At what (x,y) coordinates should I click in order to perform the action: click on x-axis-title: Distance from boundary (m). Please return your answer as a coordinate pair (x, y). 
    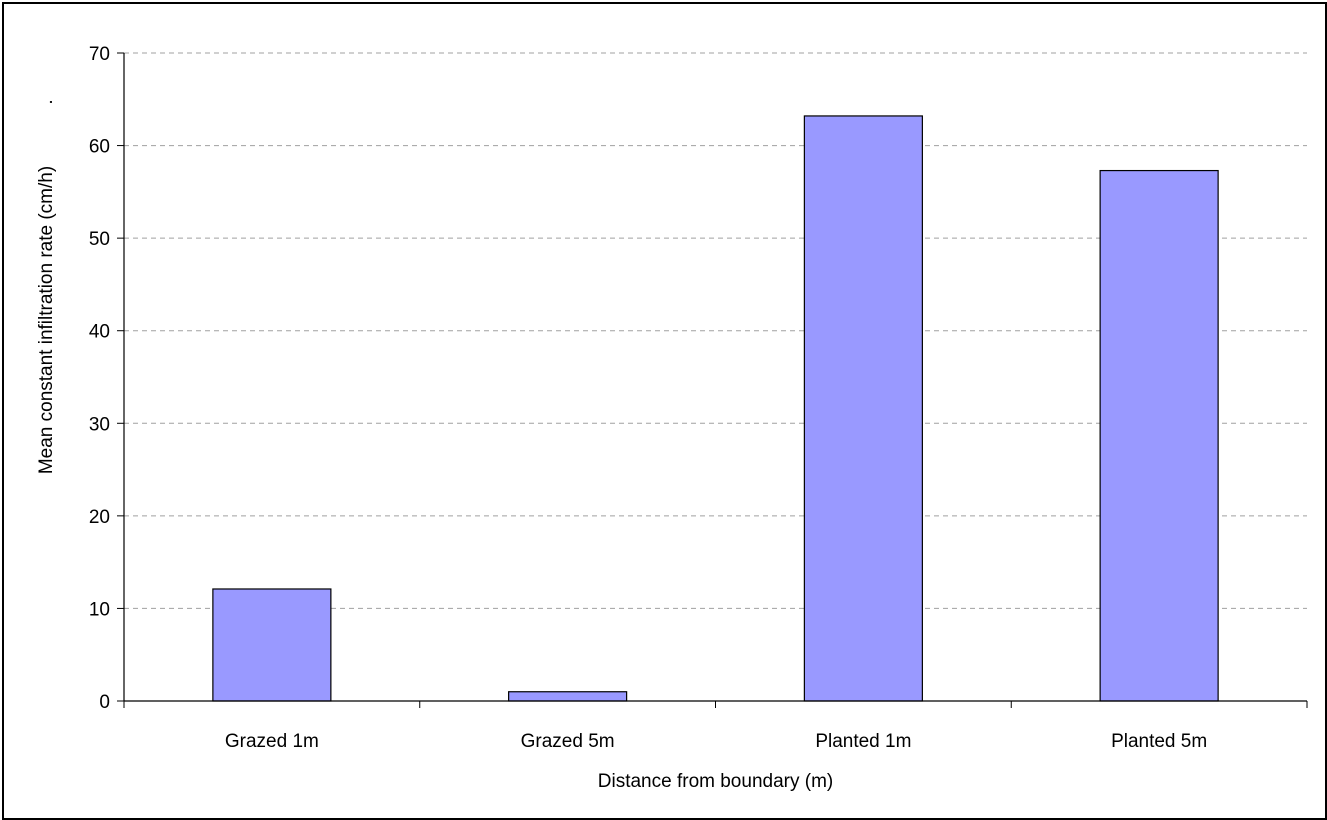
    Looking at the image, I should click on (715, 781).